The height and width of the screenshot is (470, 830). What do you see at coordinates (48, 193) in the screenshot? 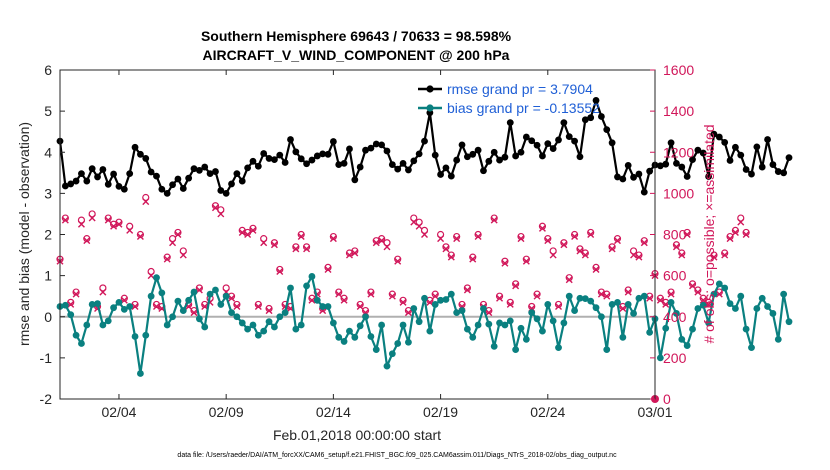
I see `y-left-tick-label: 3` at bounding box center [48, 193].